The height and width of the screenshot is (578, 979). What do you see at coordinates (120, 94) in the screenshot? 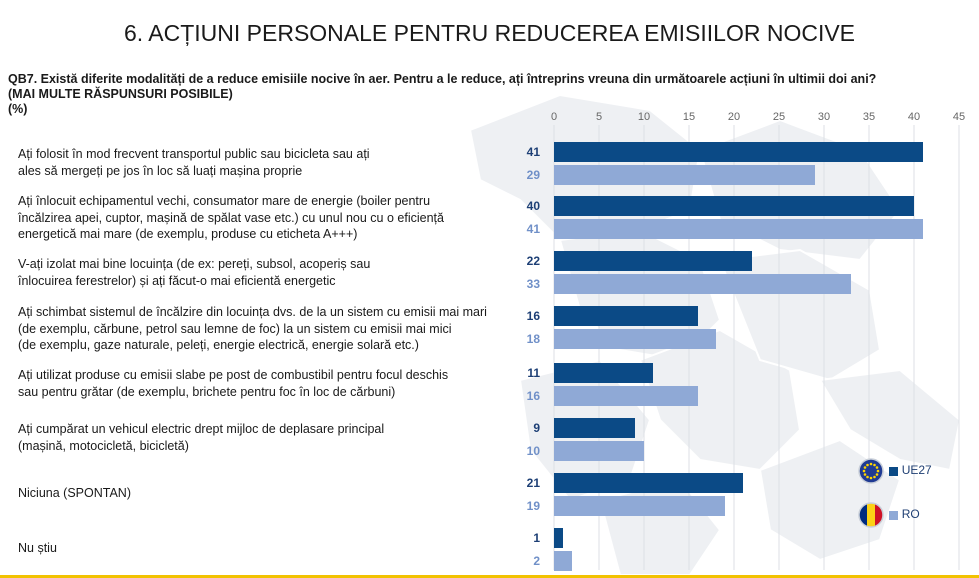
I see `question-note: (MAI MULTE RĂSPUNSURI POSIBILE)` at bounding box center [120, 94].